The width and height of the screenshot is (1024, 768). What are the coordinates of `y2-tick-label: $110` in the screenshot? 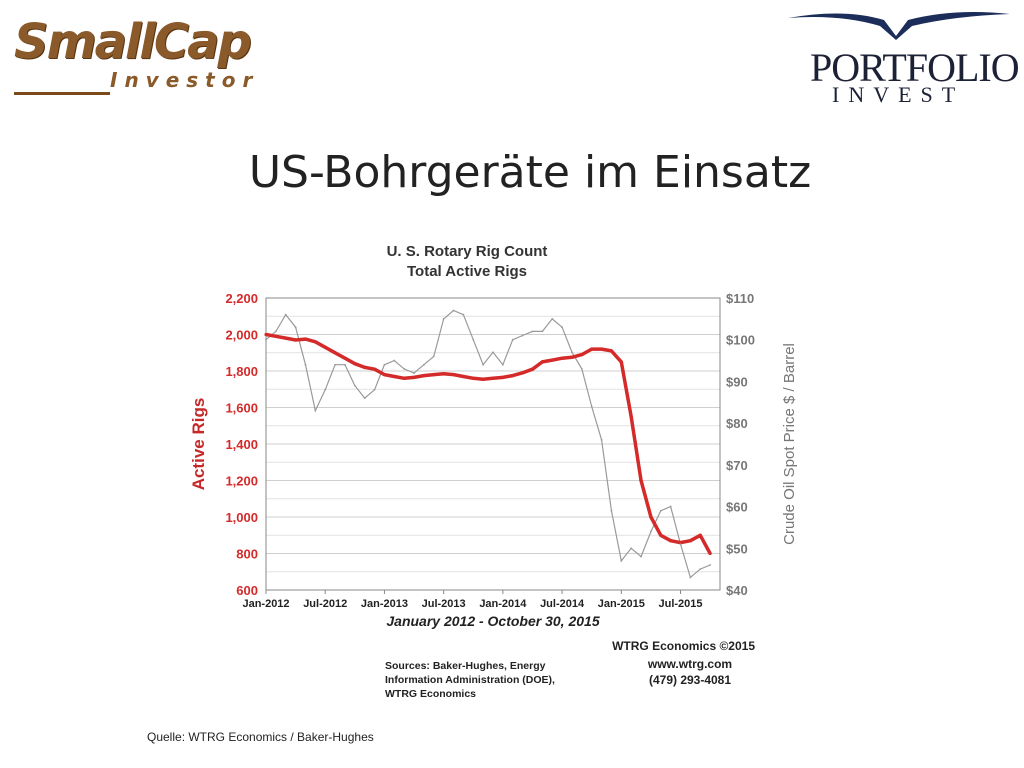 It's located at (740, 298).